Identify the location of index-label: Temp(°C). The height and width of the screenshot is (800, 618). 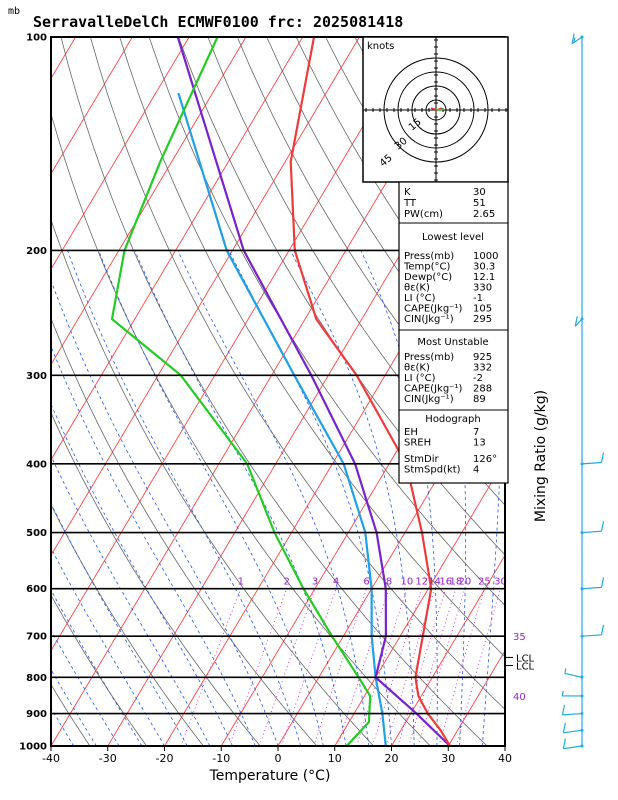
(427, 267).